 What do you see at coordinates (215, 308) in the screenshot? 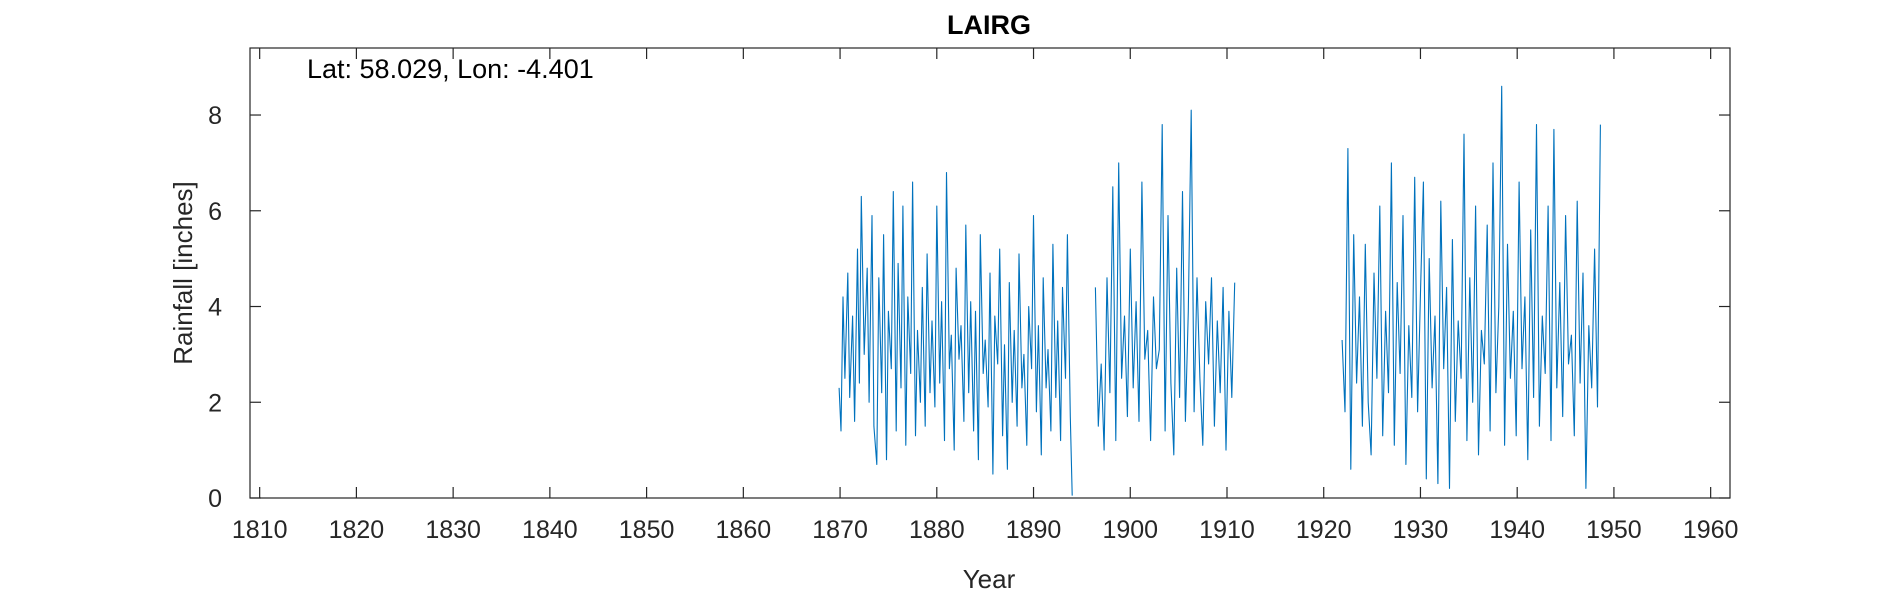
I see `y-tick-label: 4` at bounding box center [215, 308].